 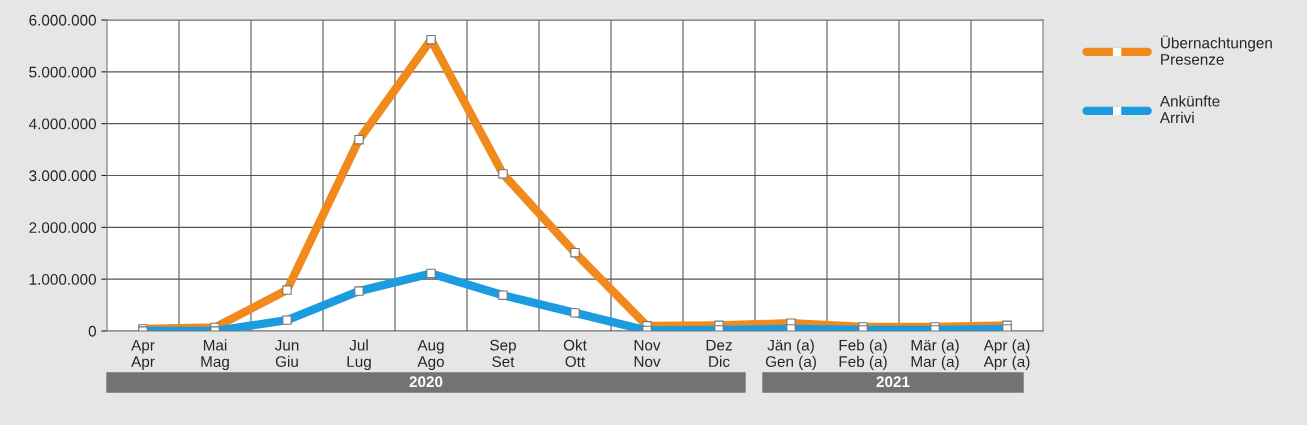 I want to click on x-tick-label: Jul Lug, so click(x=359, y=355).